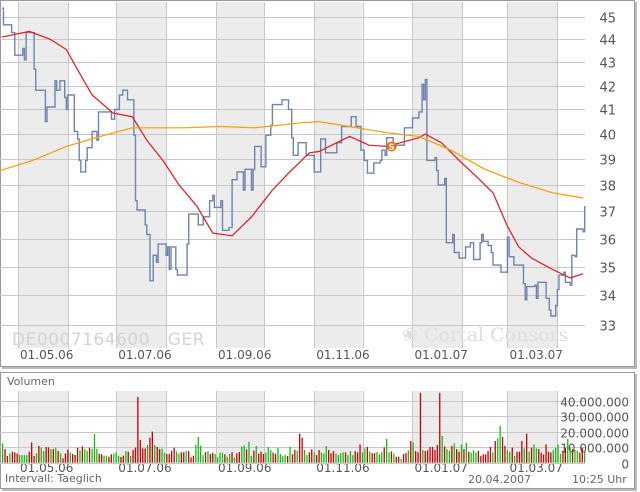  I want to click on volume-date-axis-tick: 01.03.07, so click(535, 468).